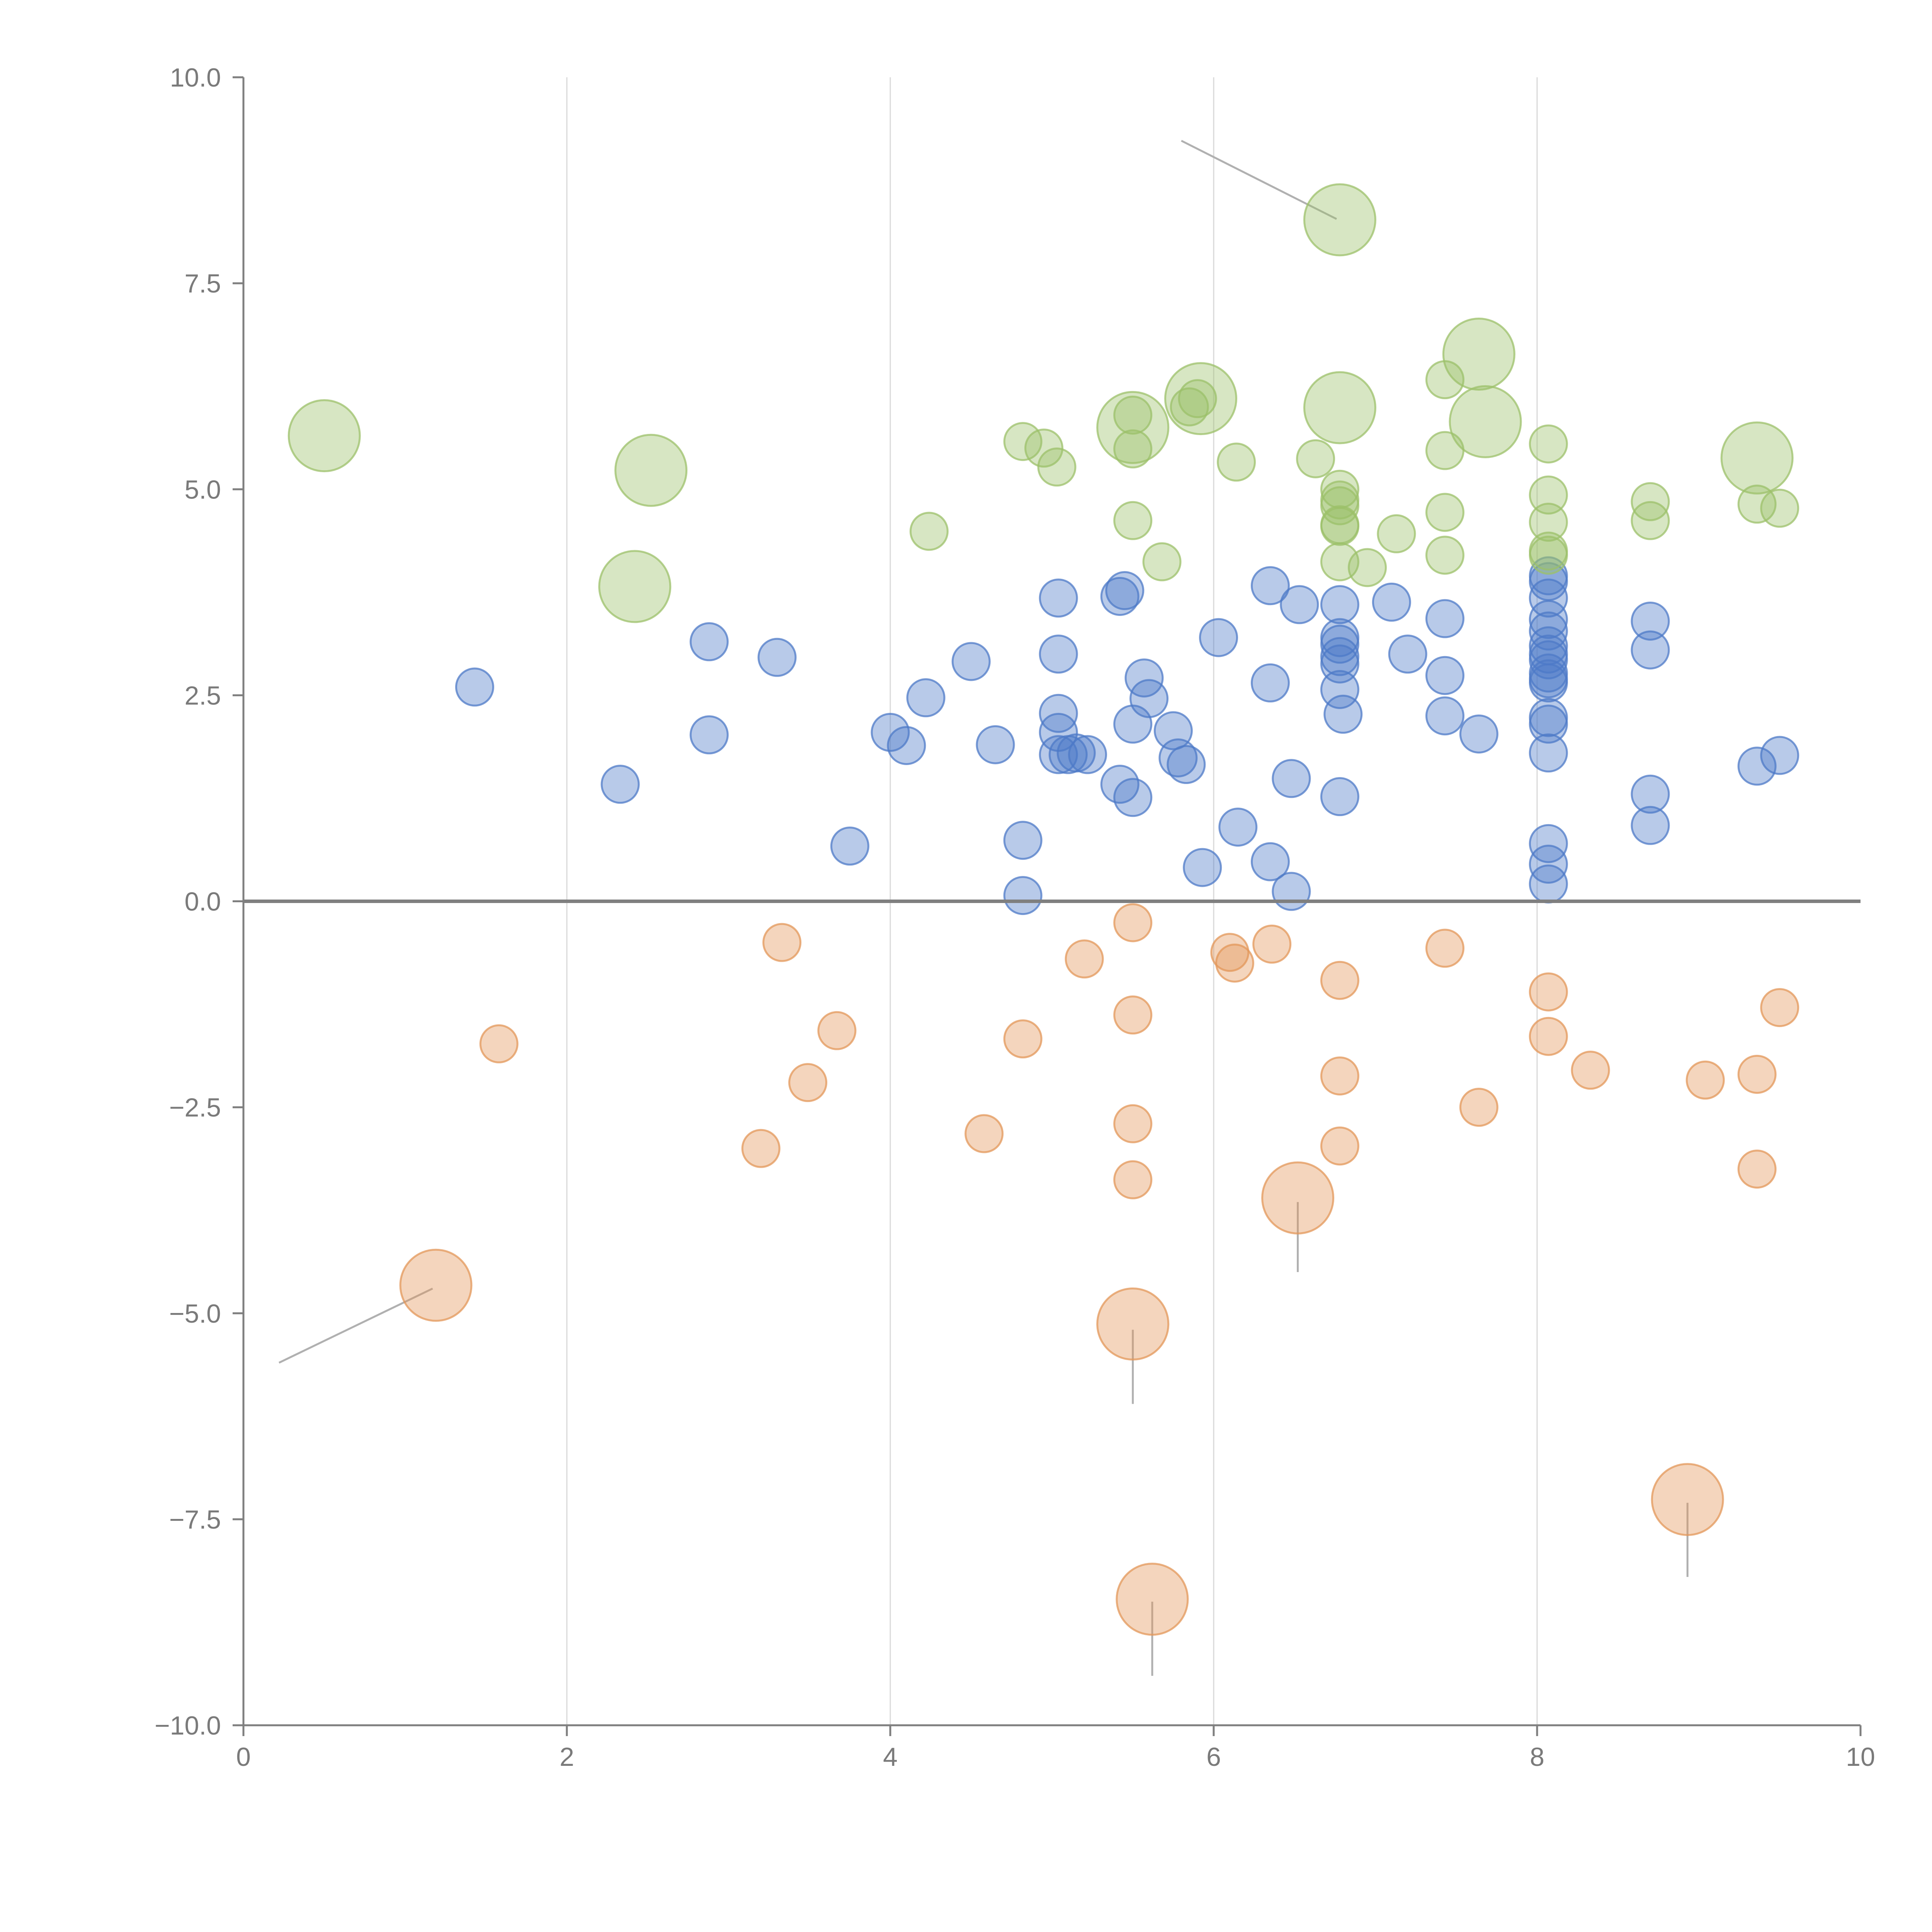  I want to click on x-tick-label-1: 2, so click(567, 1757).